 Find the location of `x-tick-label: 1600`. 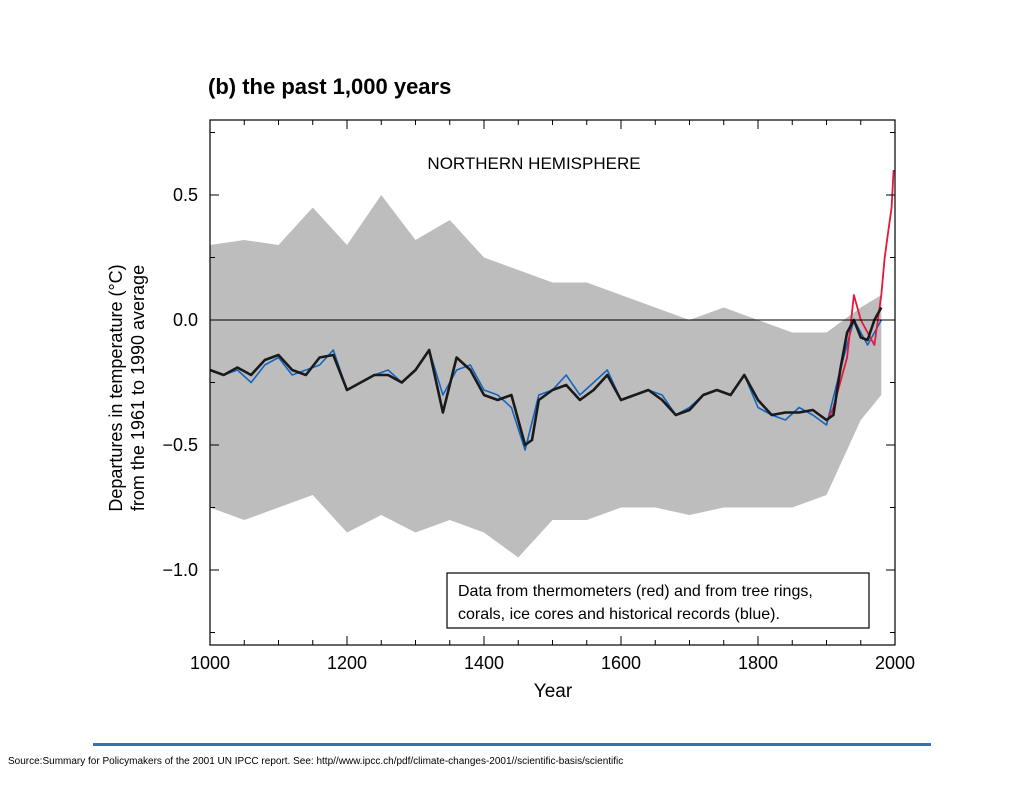

x-tick-label: 1600 is located at coordinates (621, 663).